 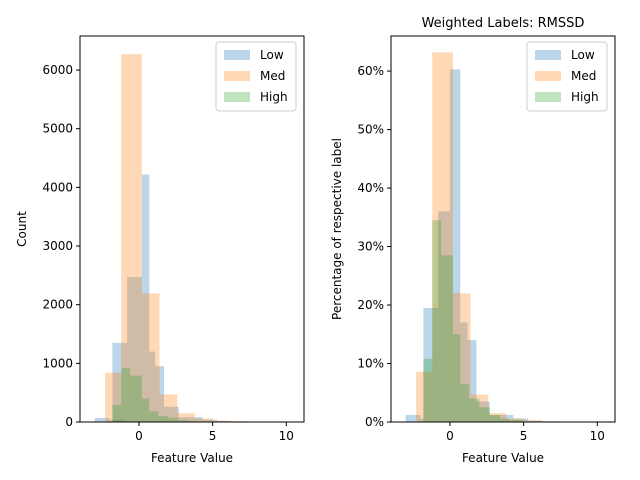 What do you see at coordinates (370, 130) in the screenshot?
I see `y-tick-label: 50%` at bounding box center [370, 130].